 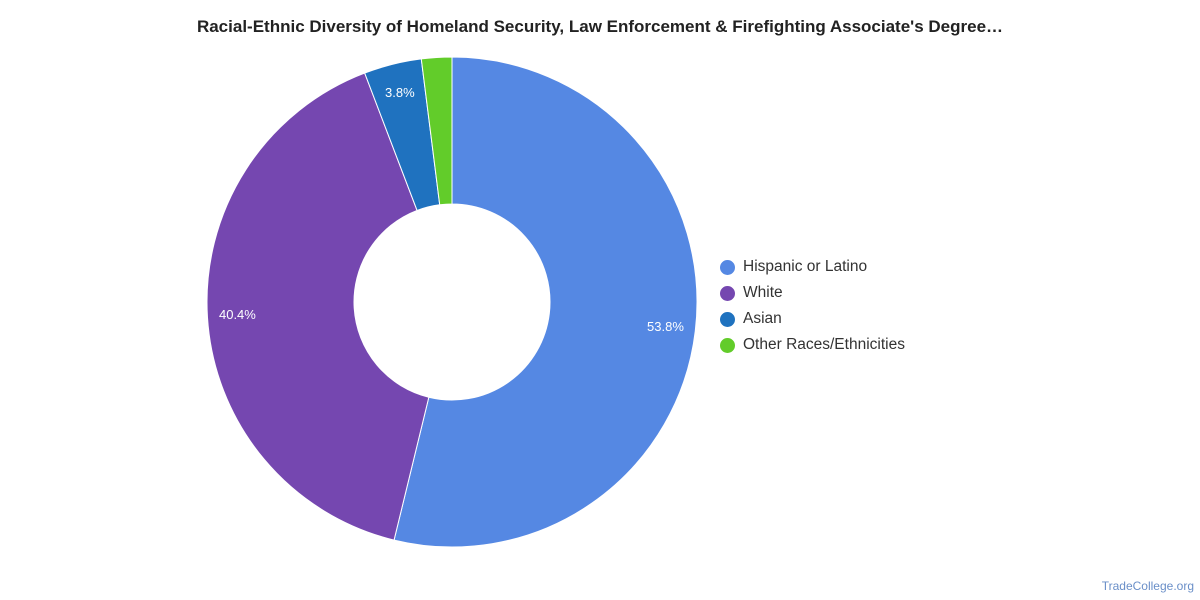 What do you see at coordinates (237, 314) in the screenshot?
I see `data-label-white: 40.4%` at bounding box center [237, 314].